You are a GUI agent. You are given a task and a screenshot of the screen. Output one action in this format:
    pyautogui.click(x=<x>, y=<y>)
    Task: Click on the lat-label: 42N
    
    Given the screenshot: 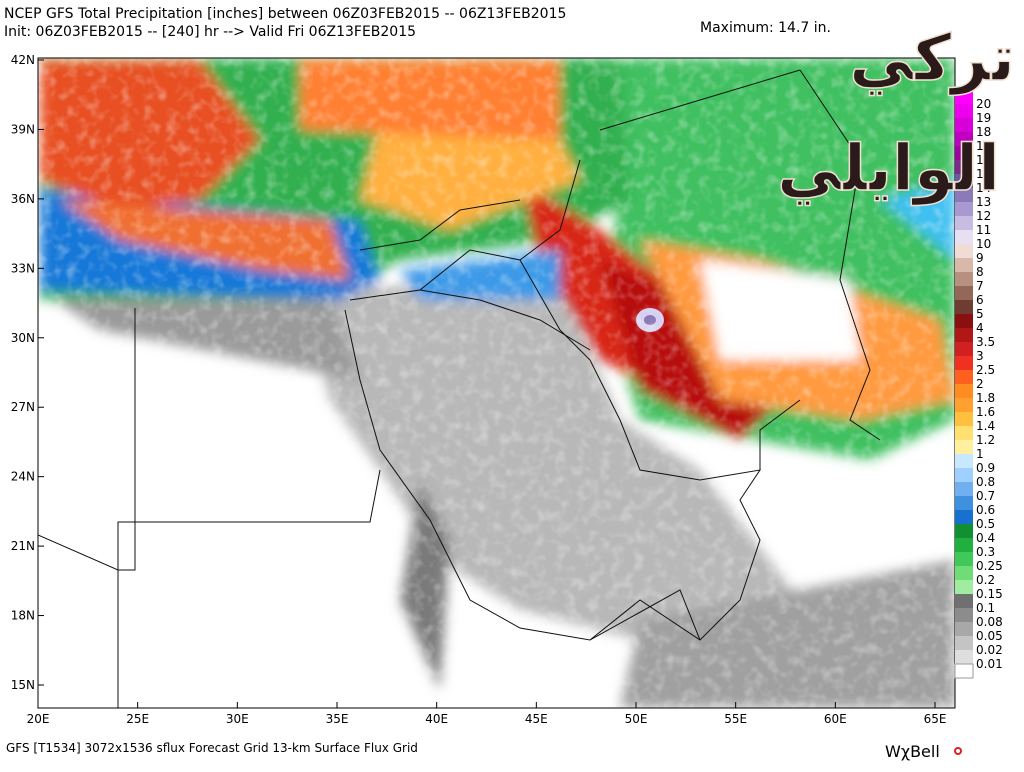 What is the action you would take?
    pyautogui.click(x=23, y=60)
    